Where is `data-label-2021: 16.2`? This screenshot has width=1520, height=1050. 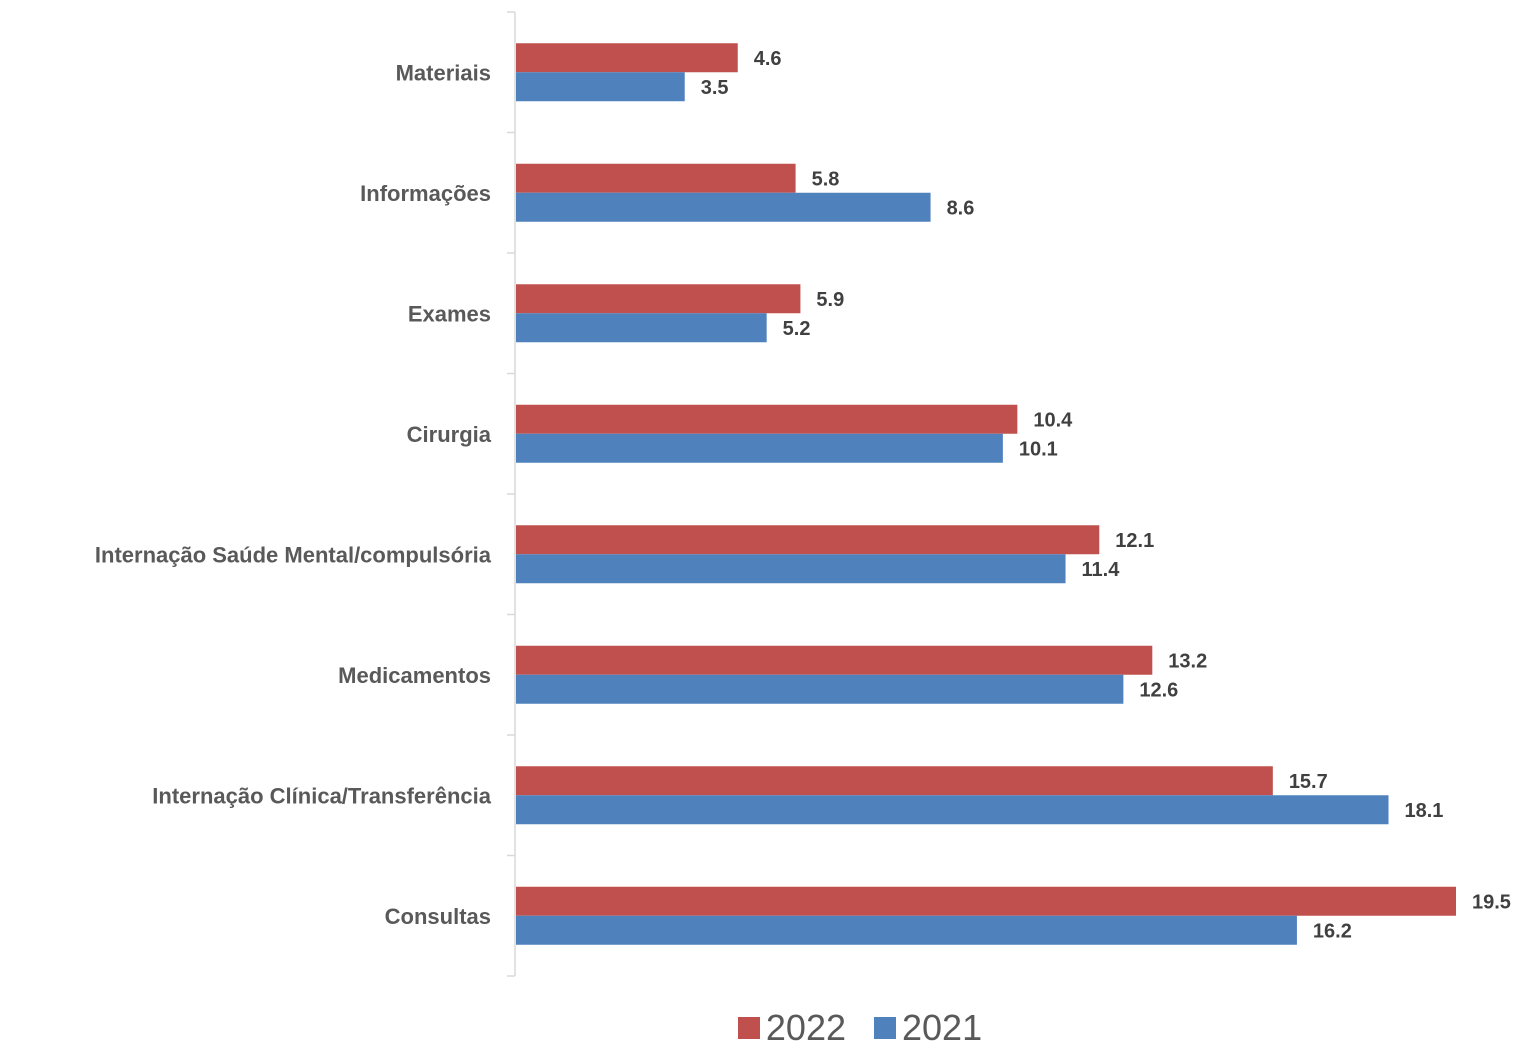
data-label-2021: 16.2 is located at coordinates (1332, 931).